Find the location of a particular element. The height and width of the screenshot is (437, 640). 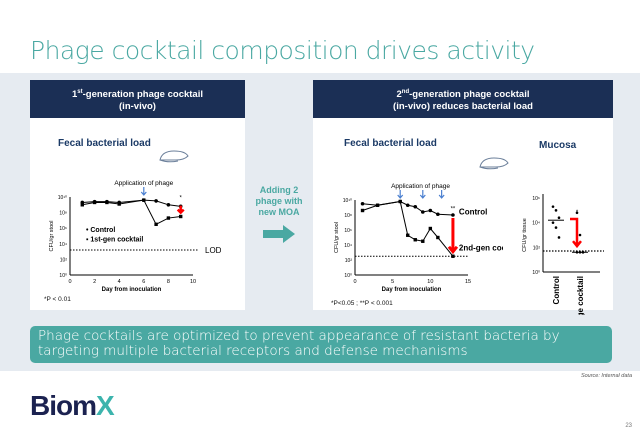

significance-mark: ** is located at coordinates (453, 210).